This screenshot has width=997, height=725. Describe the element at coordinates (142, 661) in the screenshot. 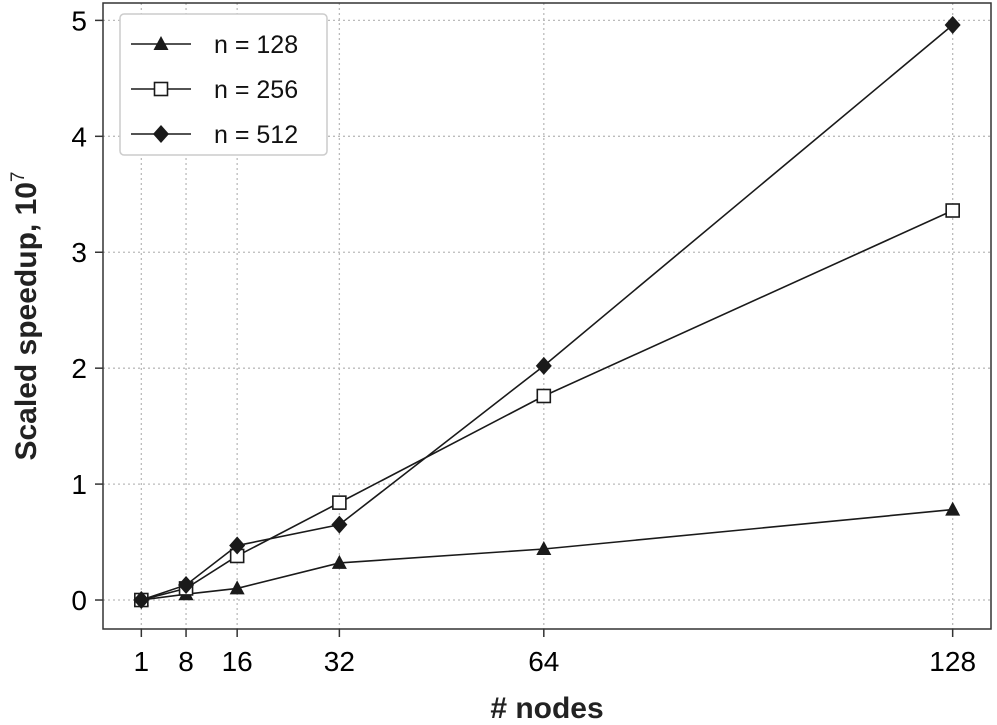

I see `x-tick-label: 1` at that location.